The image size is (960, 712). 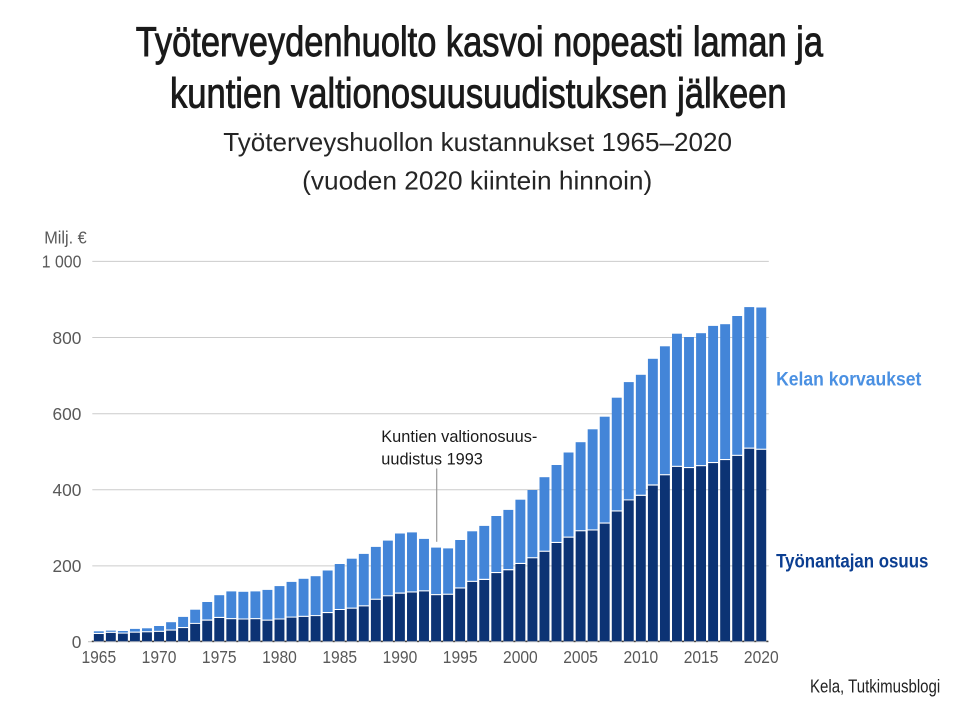 I want to click on svg-text: 1975, so click(x=219, y=657).